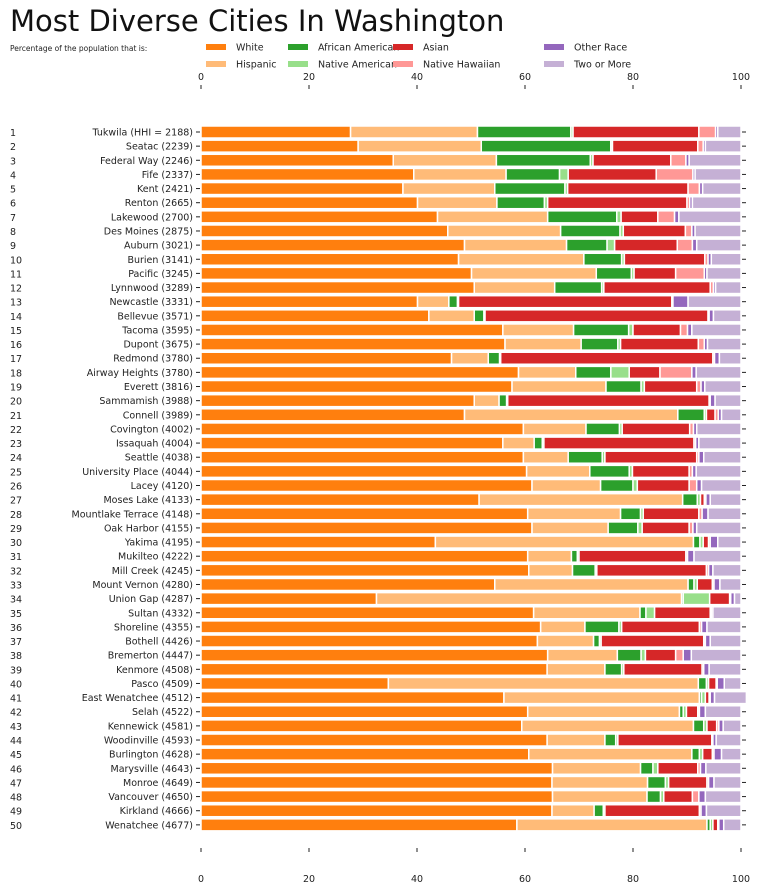 The height and width of the screenshot is (896, 762). What do you see at coordinates (16, 402) in the screenshot?
I see `row-rank: 20` at bounding box center [16, 402].